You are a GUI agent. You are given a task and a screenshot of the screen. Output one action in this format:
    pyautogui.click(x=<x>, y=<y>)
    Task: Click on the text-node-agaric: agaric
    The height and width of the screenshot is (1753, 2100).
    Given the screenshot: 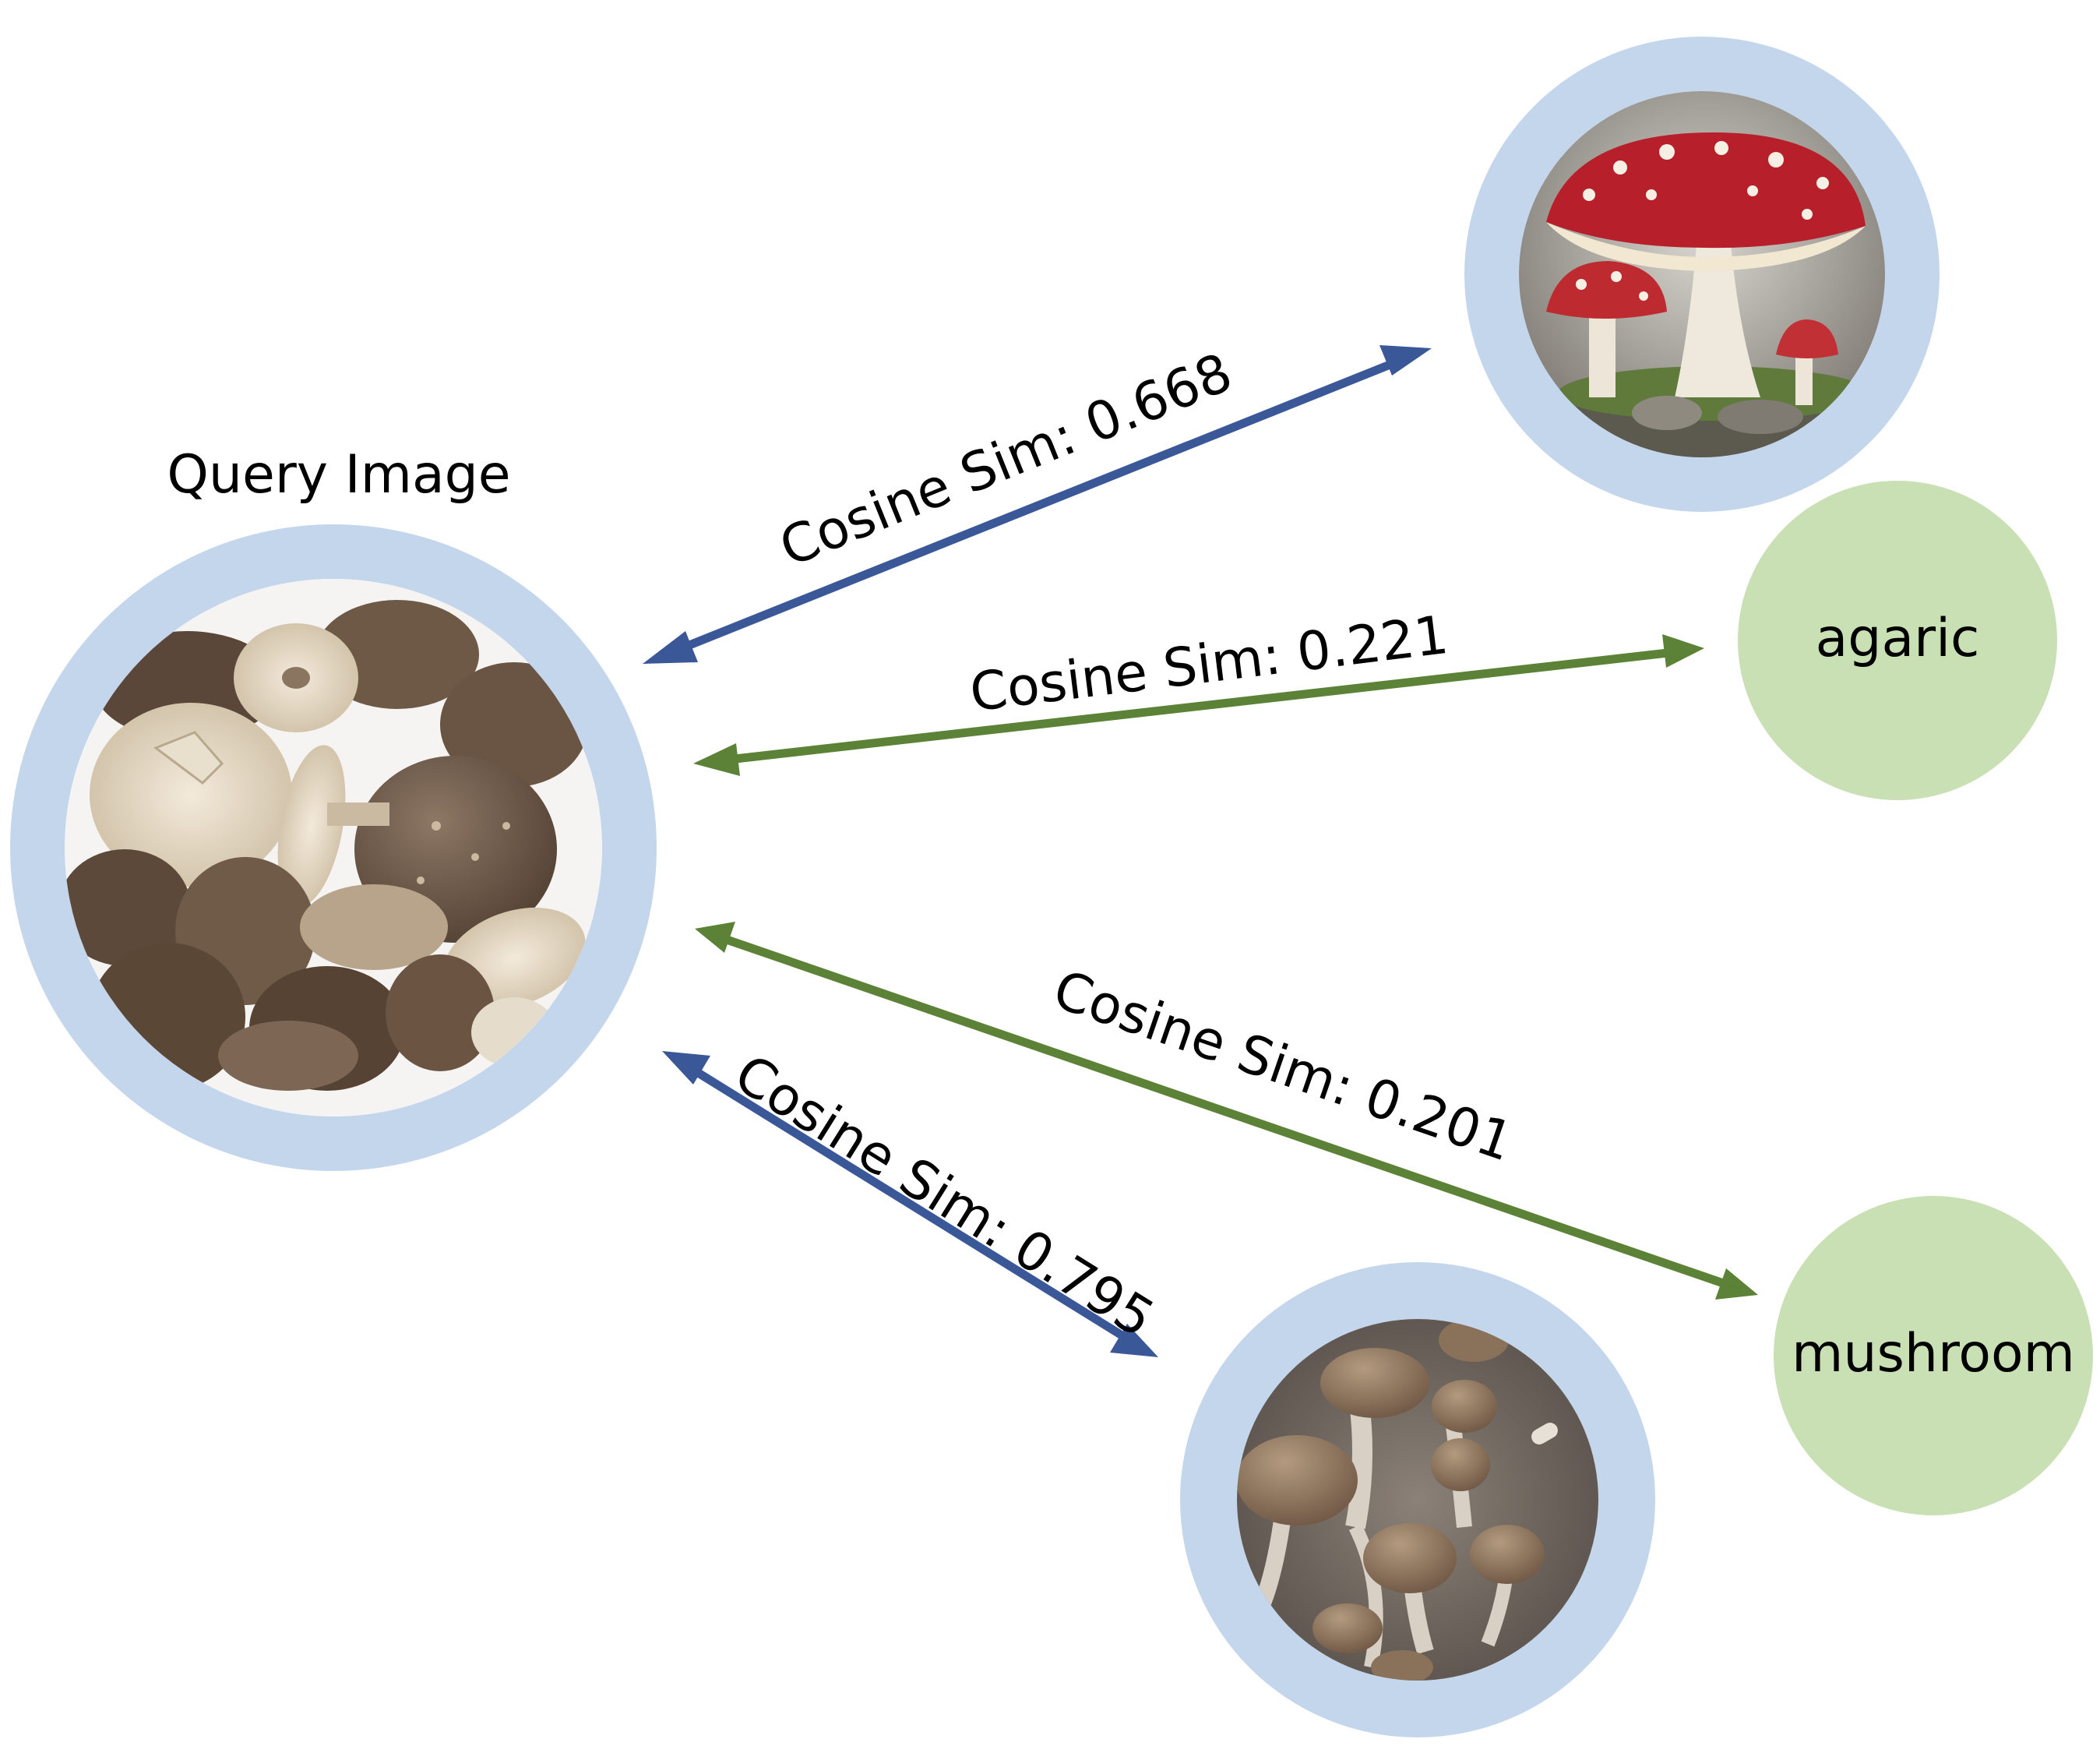 What is the action you would take?
    pyautogui.click(x=1897, y=640)
    